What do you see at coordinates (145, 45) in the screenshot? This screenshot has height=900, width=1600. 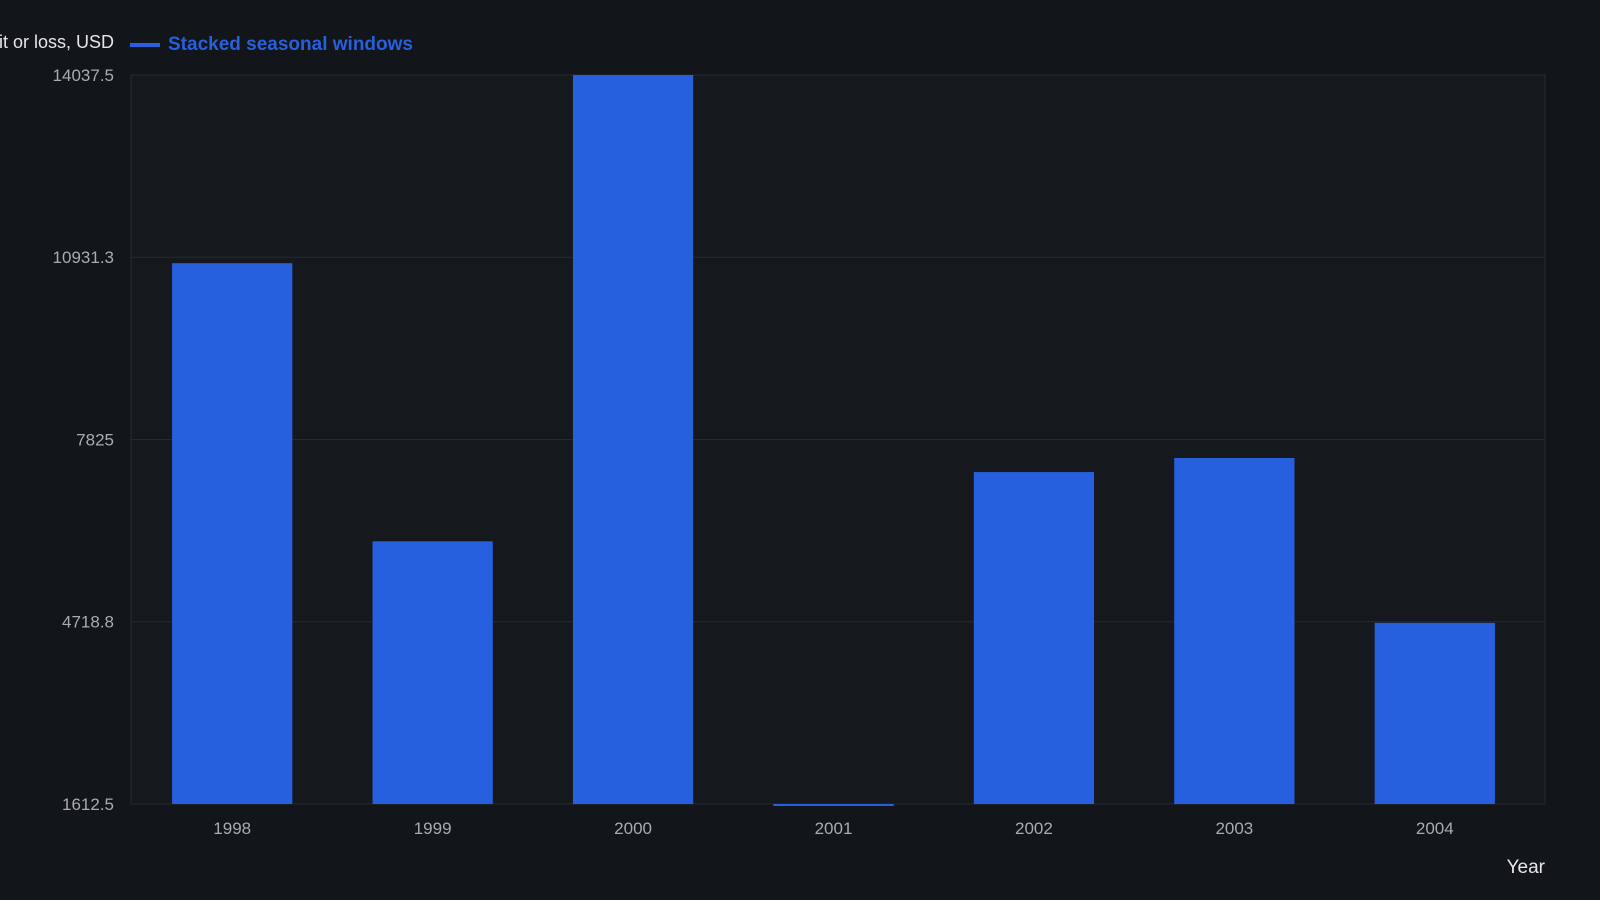 I see `legend-swatch` at bounding box center [145, 45].